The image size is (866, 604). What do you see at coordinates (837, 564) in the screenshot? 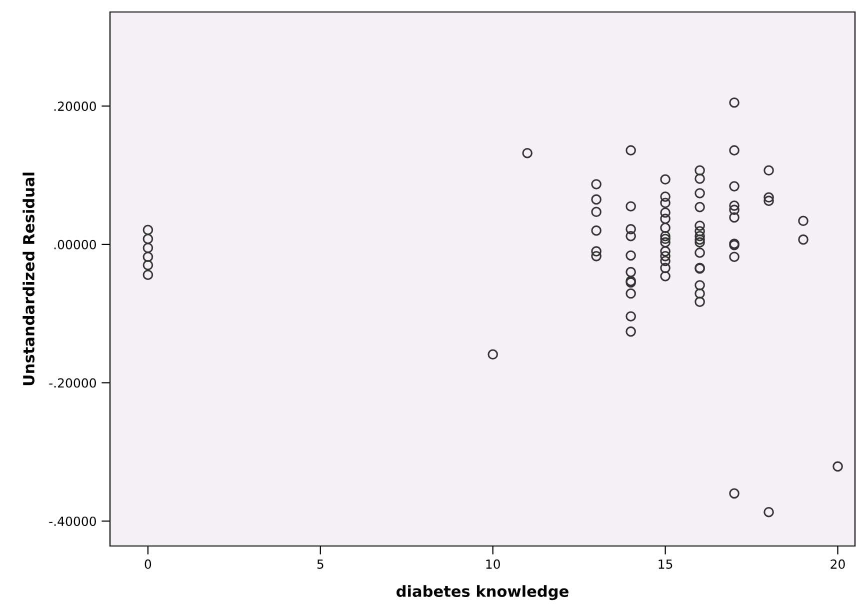
I see `x-tick-label: 20` at bounding box center [837, 564].